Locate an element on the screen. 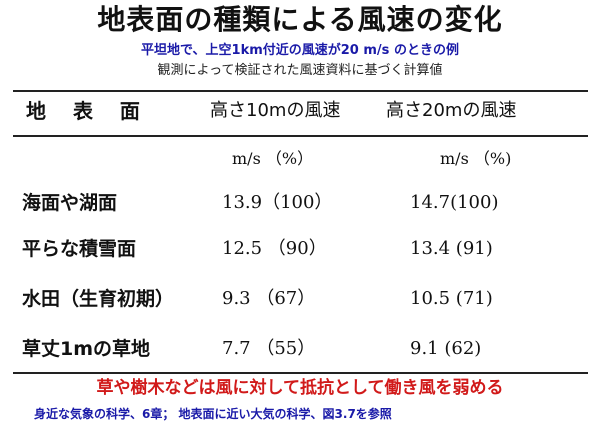  header-height-10m: 高さ10mの風速 is located at coordinates (275, 110).